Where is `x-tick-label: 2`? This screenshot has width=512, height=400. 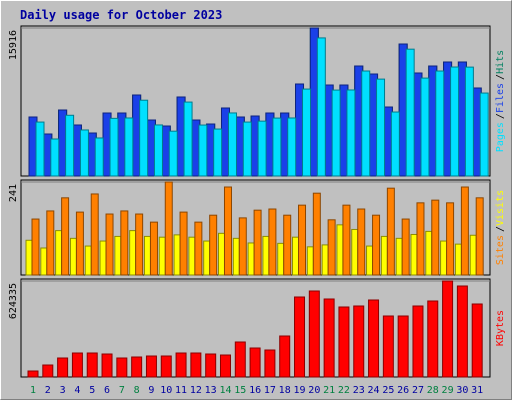
x-tick-label: 2 is located at coordinates (48, 390).